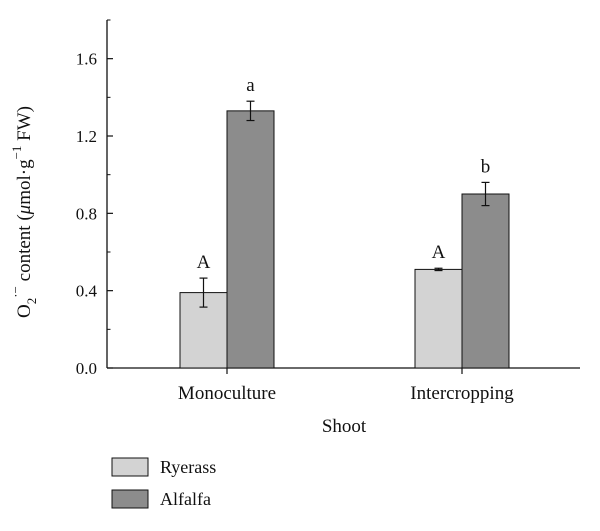 The image size is (600, 531). Describe the element at coordinates (86, 213) in the screenshot. I see `y-tick-label: 0.8` at that location.